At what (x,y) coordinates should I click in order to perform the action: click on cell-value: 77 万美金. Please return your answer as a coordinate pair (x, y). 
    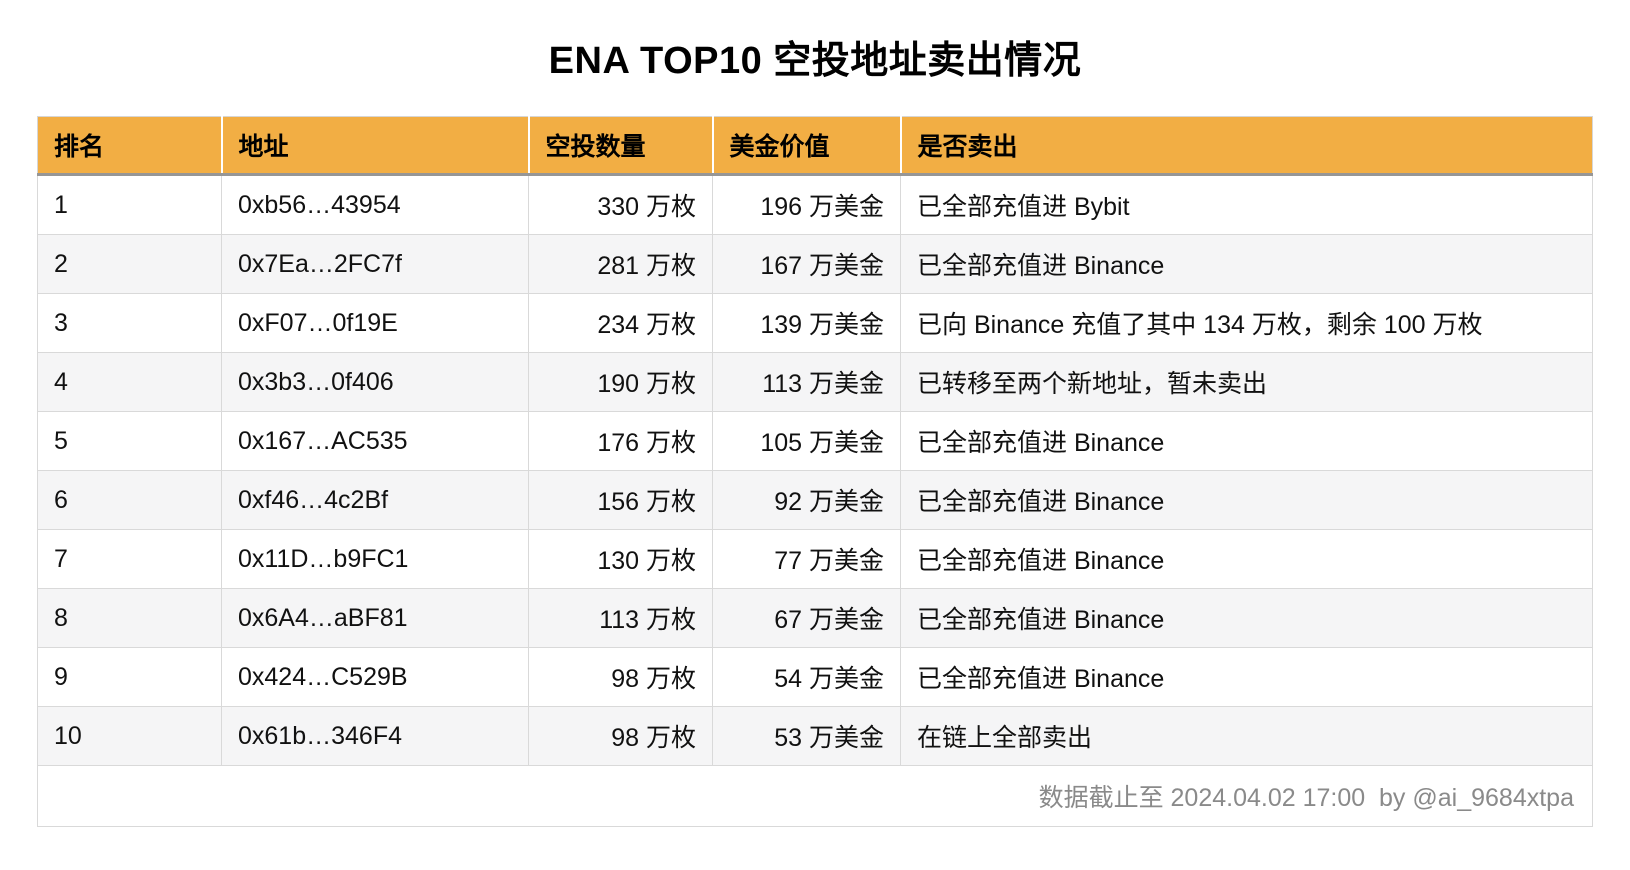
    Looking at the image, I should click on (806, 559).